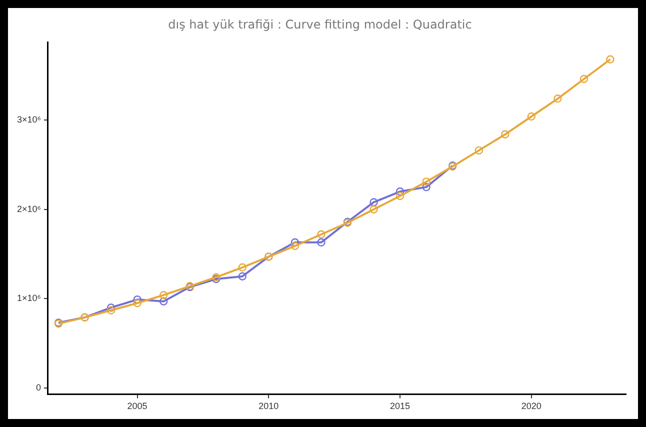  What do you see at coordinates (38, 387) in the screenshot?
I see `y-tick-label: 0` at bounding box center [38, 387].